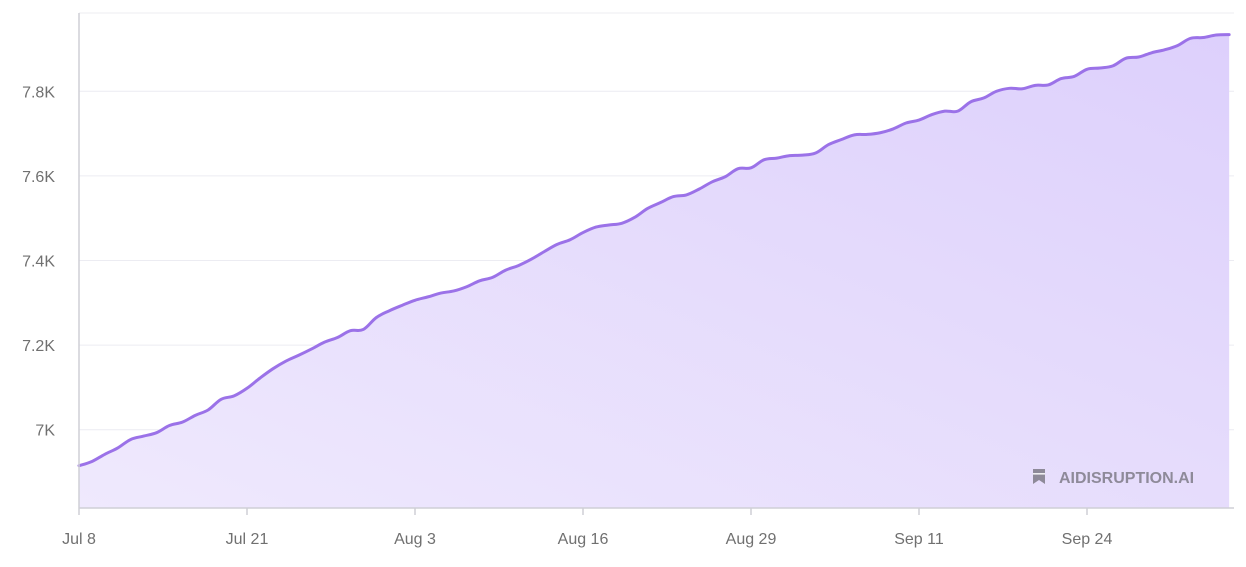 The height and width of the screenshot is (567, 1246). Describe the element at coordinates (38, 92) in the screenshot. I see `y-tick-label: 7.8K` at that location.